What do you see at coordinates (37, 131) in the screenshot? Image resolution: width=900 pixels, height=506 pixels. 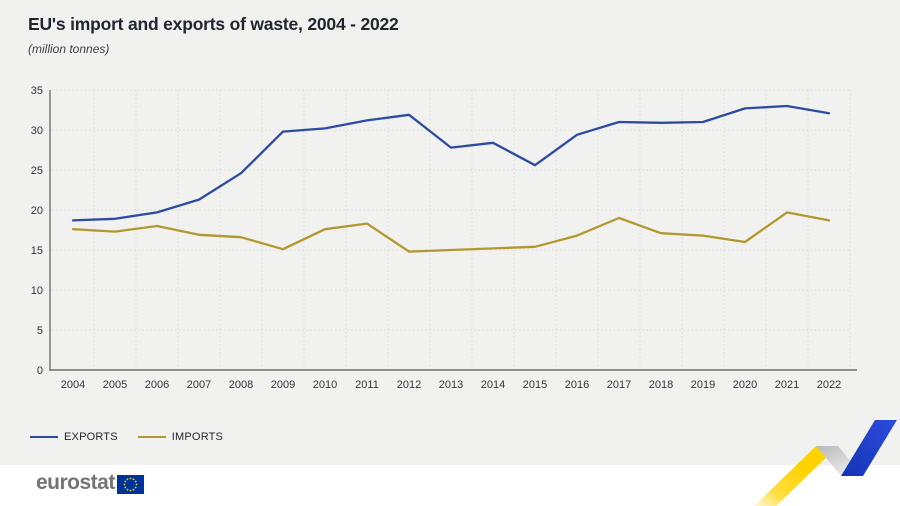 I see `y-axis-tick-label: 30` at bounding box center [37, 131].